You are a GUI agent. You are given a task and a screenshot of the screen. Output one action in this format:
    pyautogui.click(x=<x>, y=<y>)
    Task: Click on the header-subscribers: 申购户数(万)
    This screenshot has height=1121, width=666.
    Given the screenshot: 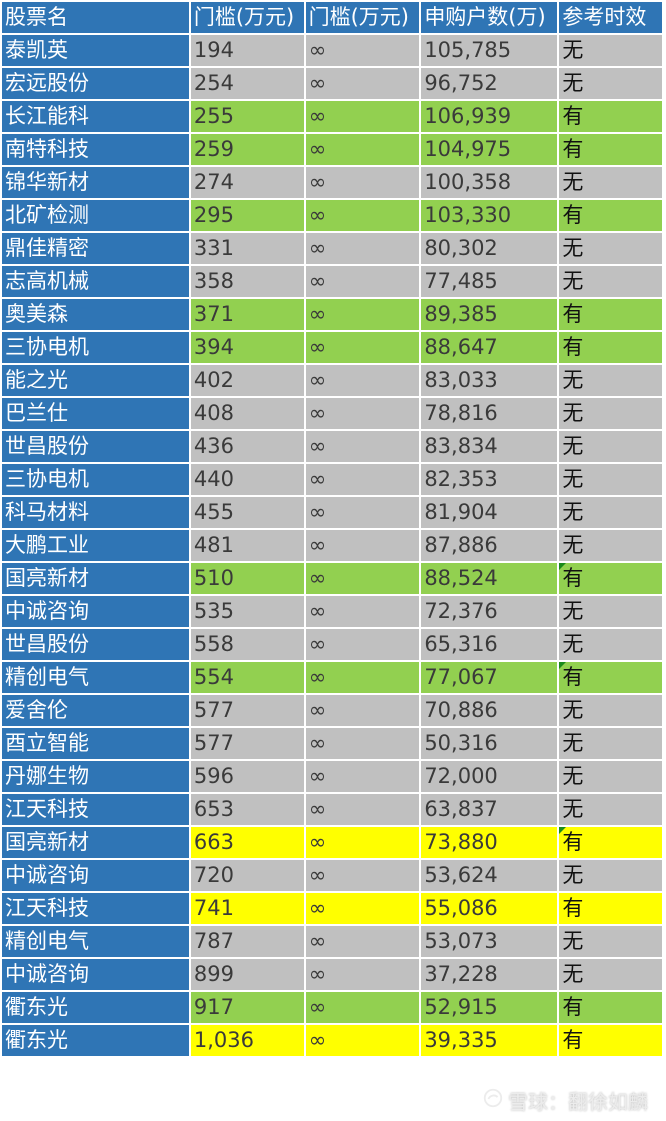 What is the action you would take?
    pyautogui.click(x=489, y=17)
    